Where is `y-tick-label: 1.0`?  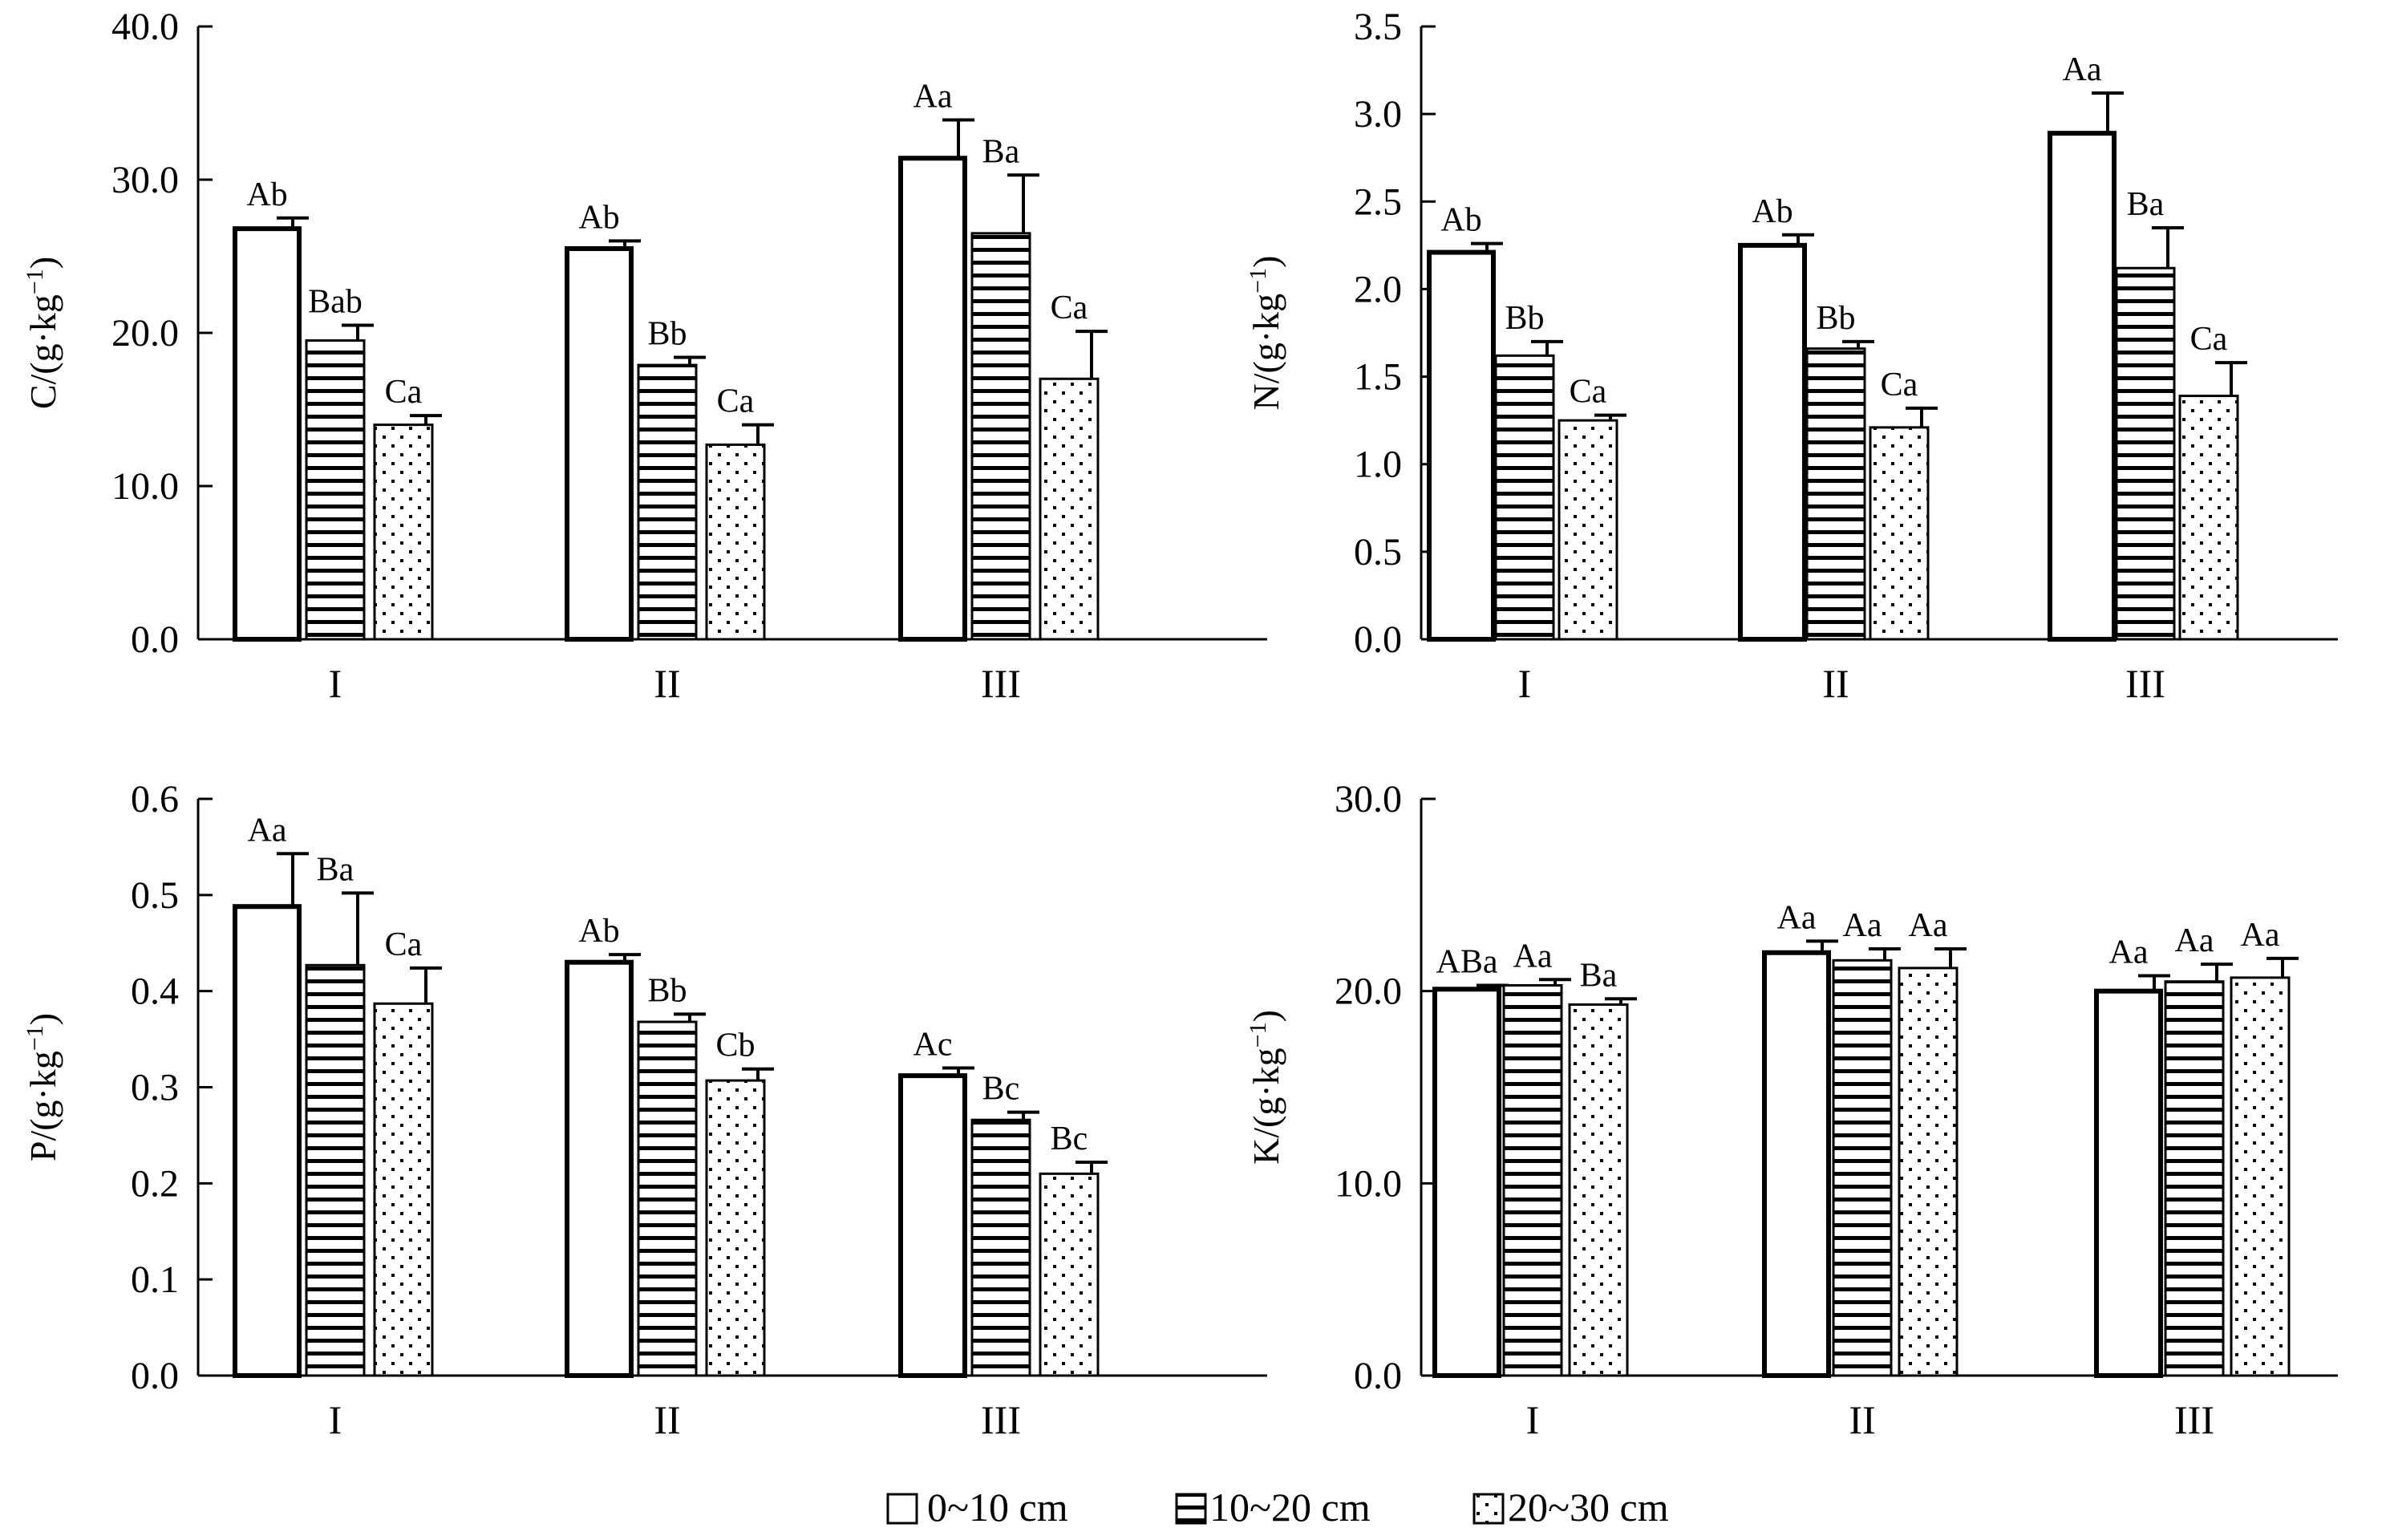
y-tick-label: 1.0 is located at coordinates (1378, 465).